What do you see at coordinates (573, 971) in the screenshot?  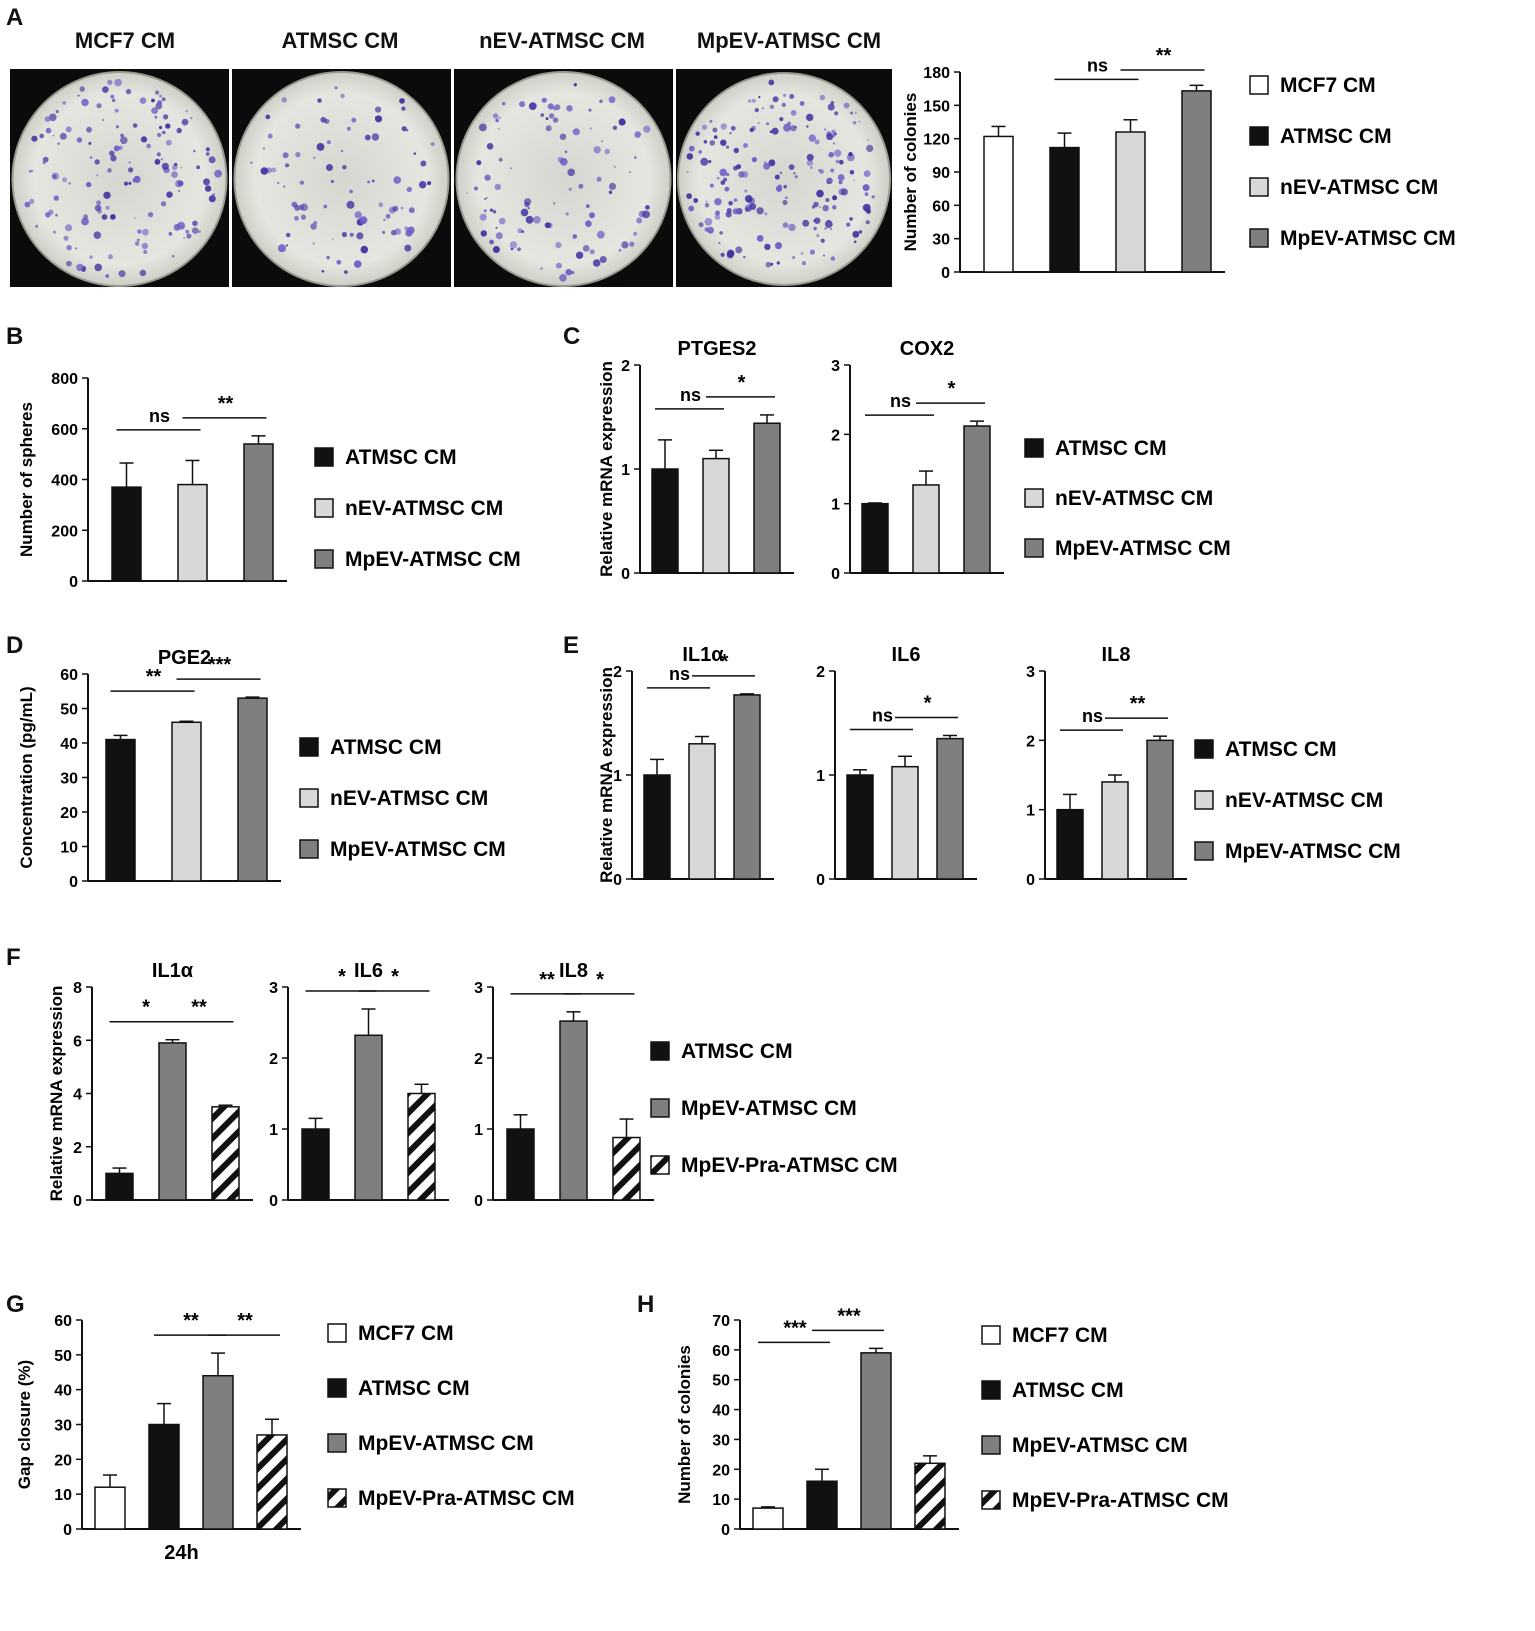 I see `chart-title-f-il8: IL8` at bounding box center [573, 971].